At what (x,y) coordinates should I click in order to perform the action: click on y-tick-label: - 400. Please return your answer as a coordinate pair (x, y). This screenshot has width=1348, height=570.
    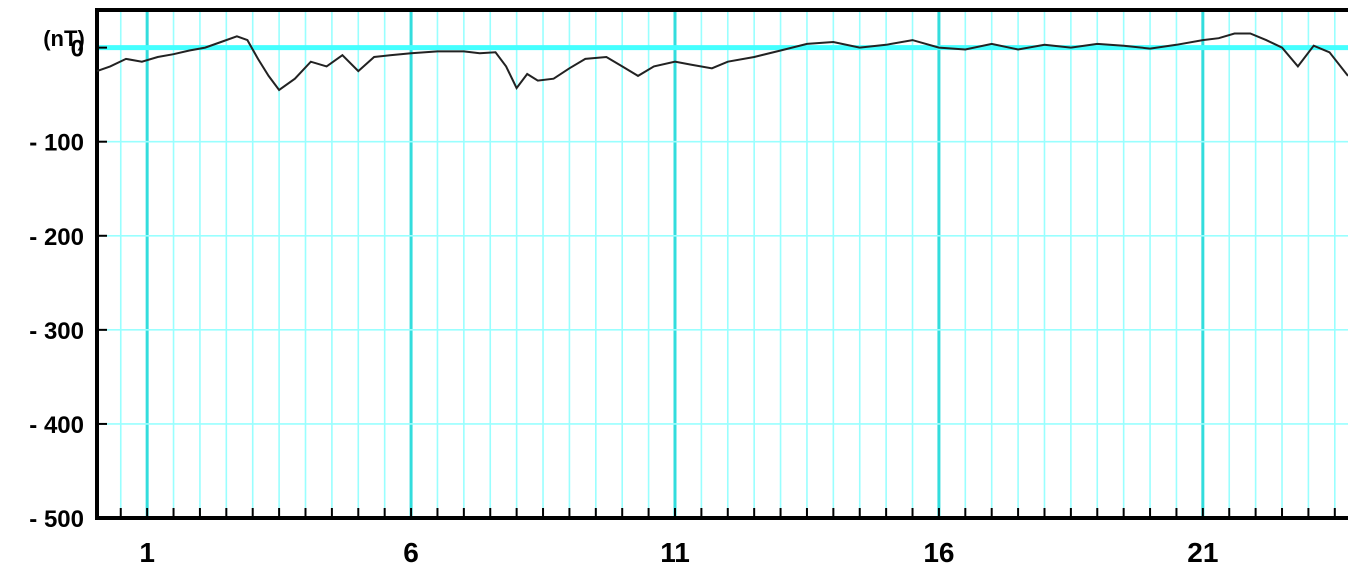
    Looking at the image, I should click on (56, 425).